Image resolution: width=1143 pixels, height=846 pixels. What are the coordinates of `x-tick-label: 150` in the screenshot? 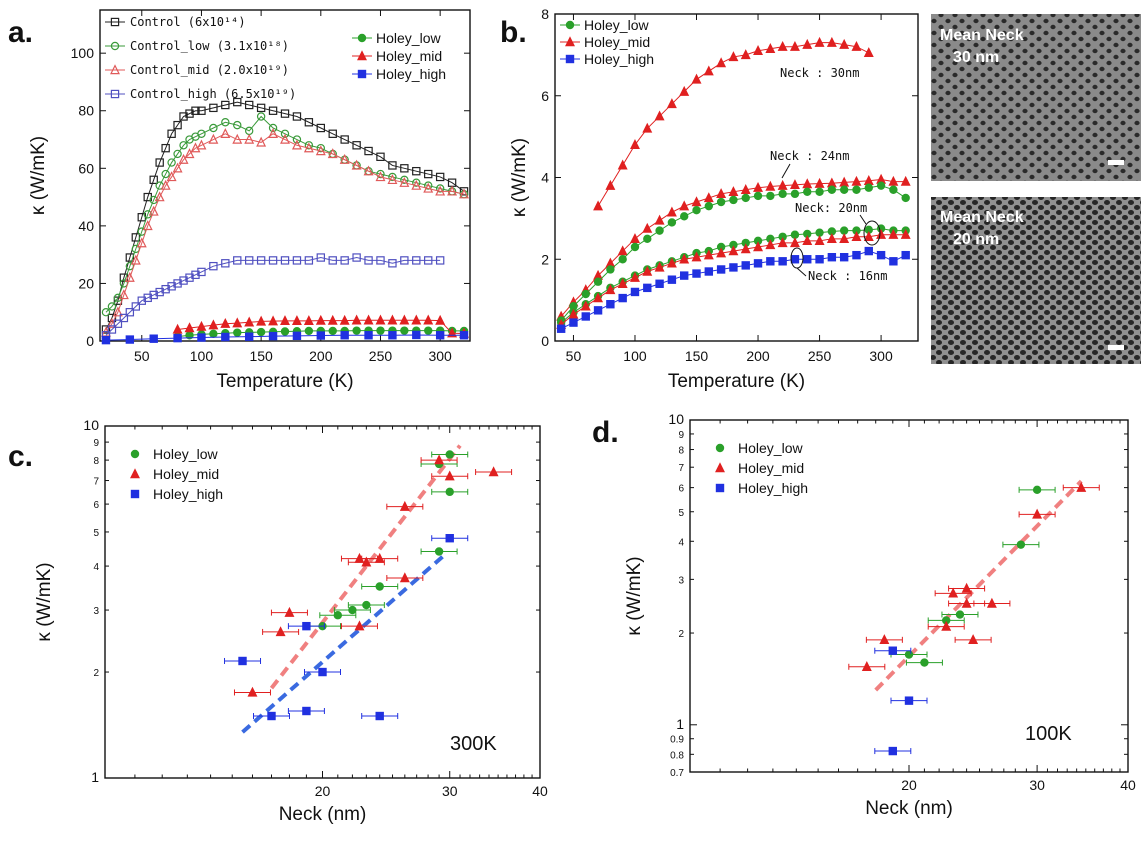 It's located at (697, 356).